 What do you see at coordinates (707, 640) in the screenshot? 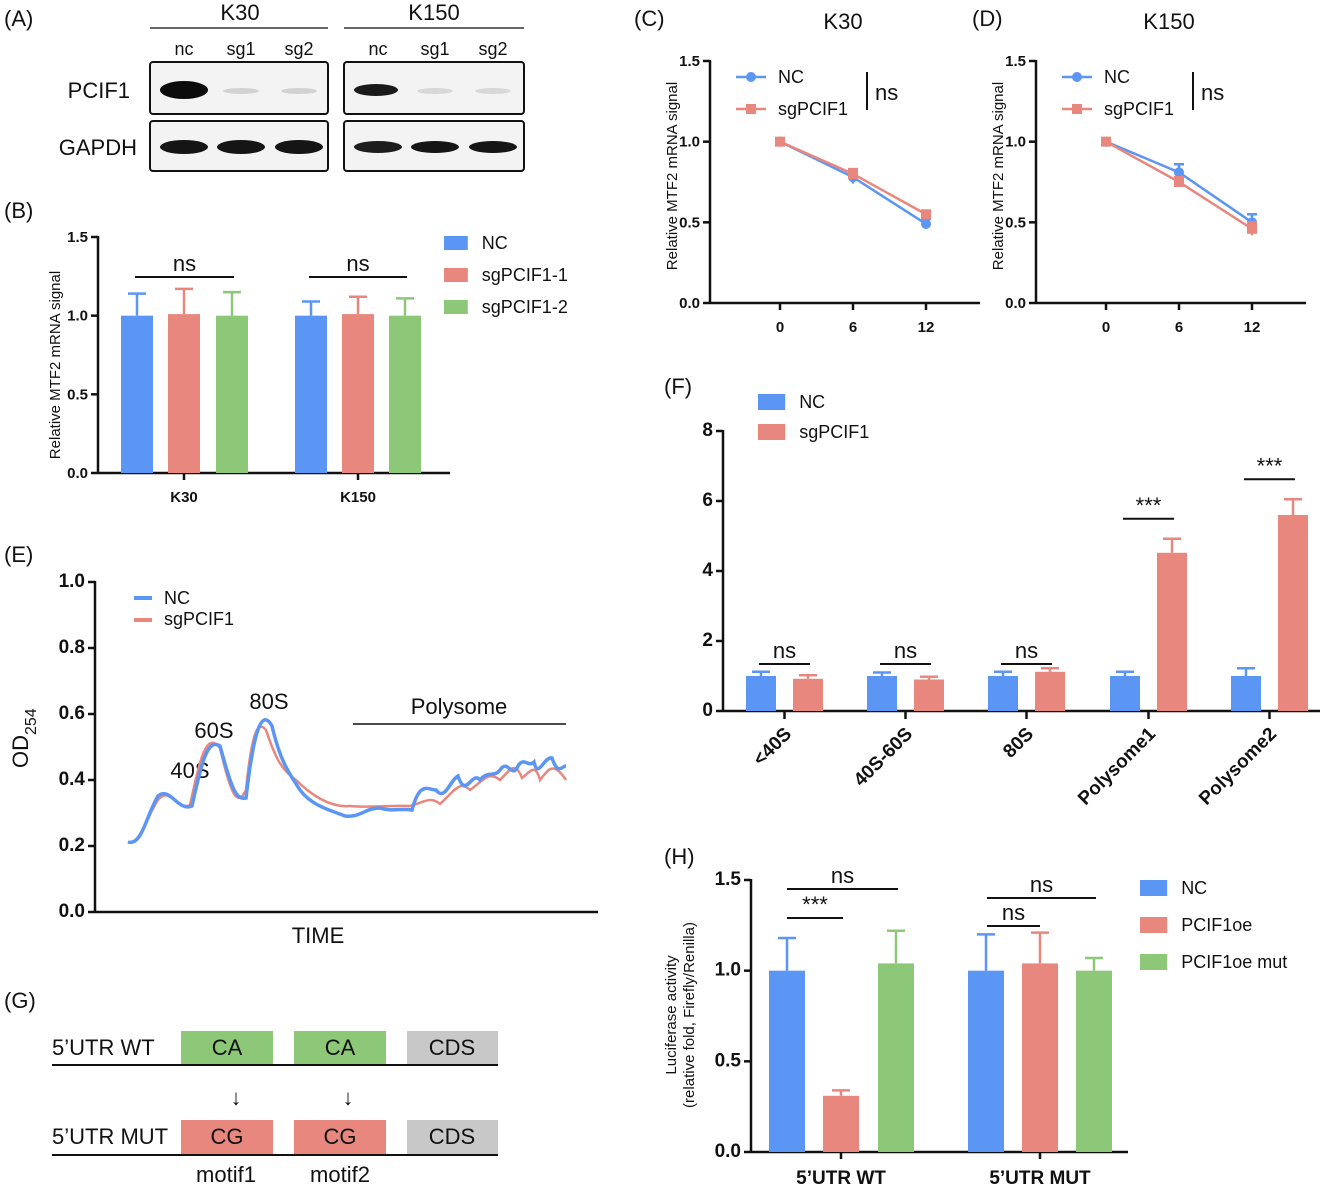
I see `chart-f-y-tick-label: 2` at bounding box center [707, 640].